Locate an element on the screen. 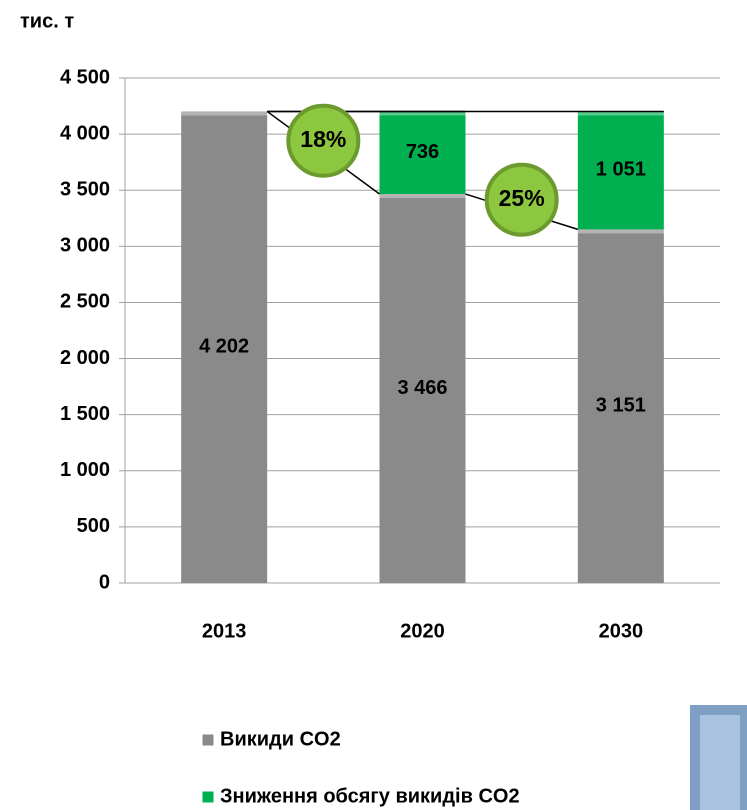 The height and width of the screenshot is (810, 747). legend-label: Викиди CO2 is located at coordinates (280, 739).